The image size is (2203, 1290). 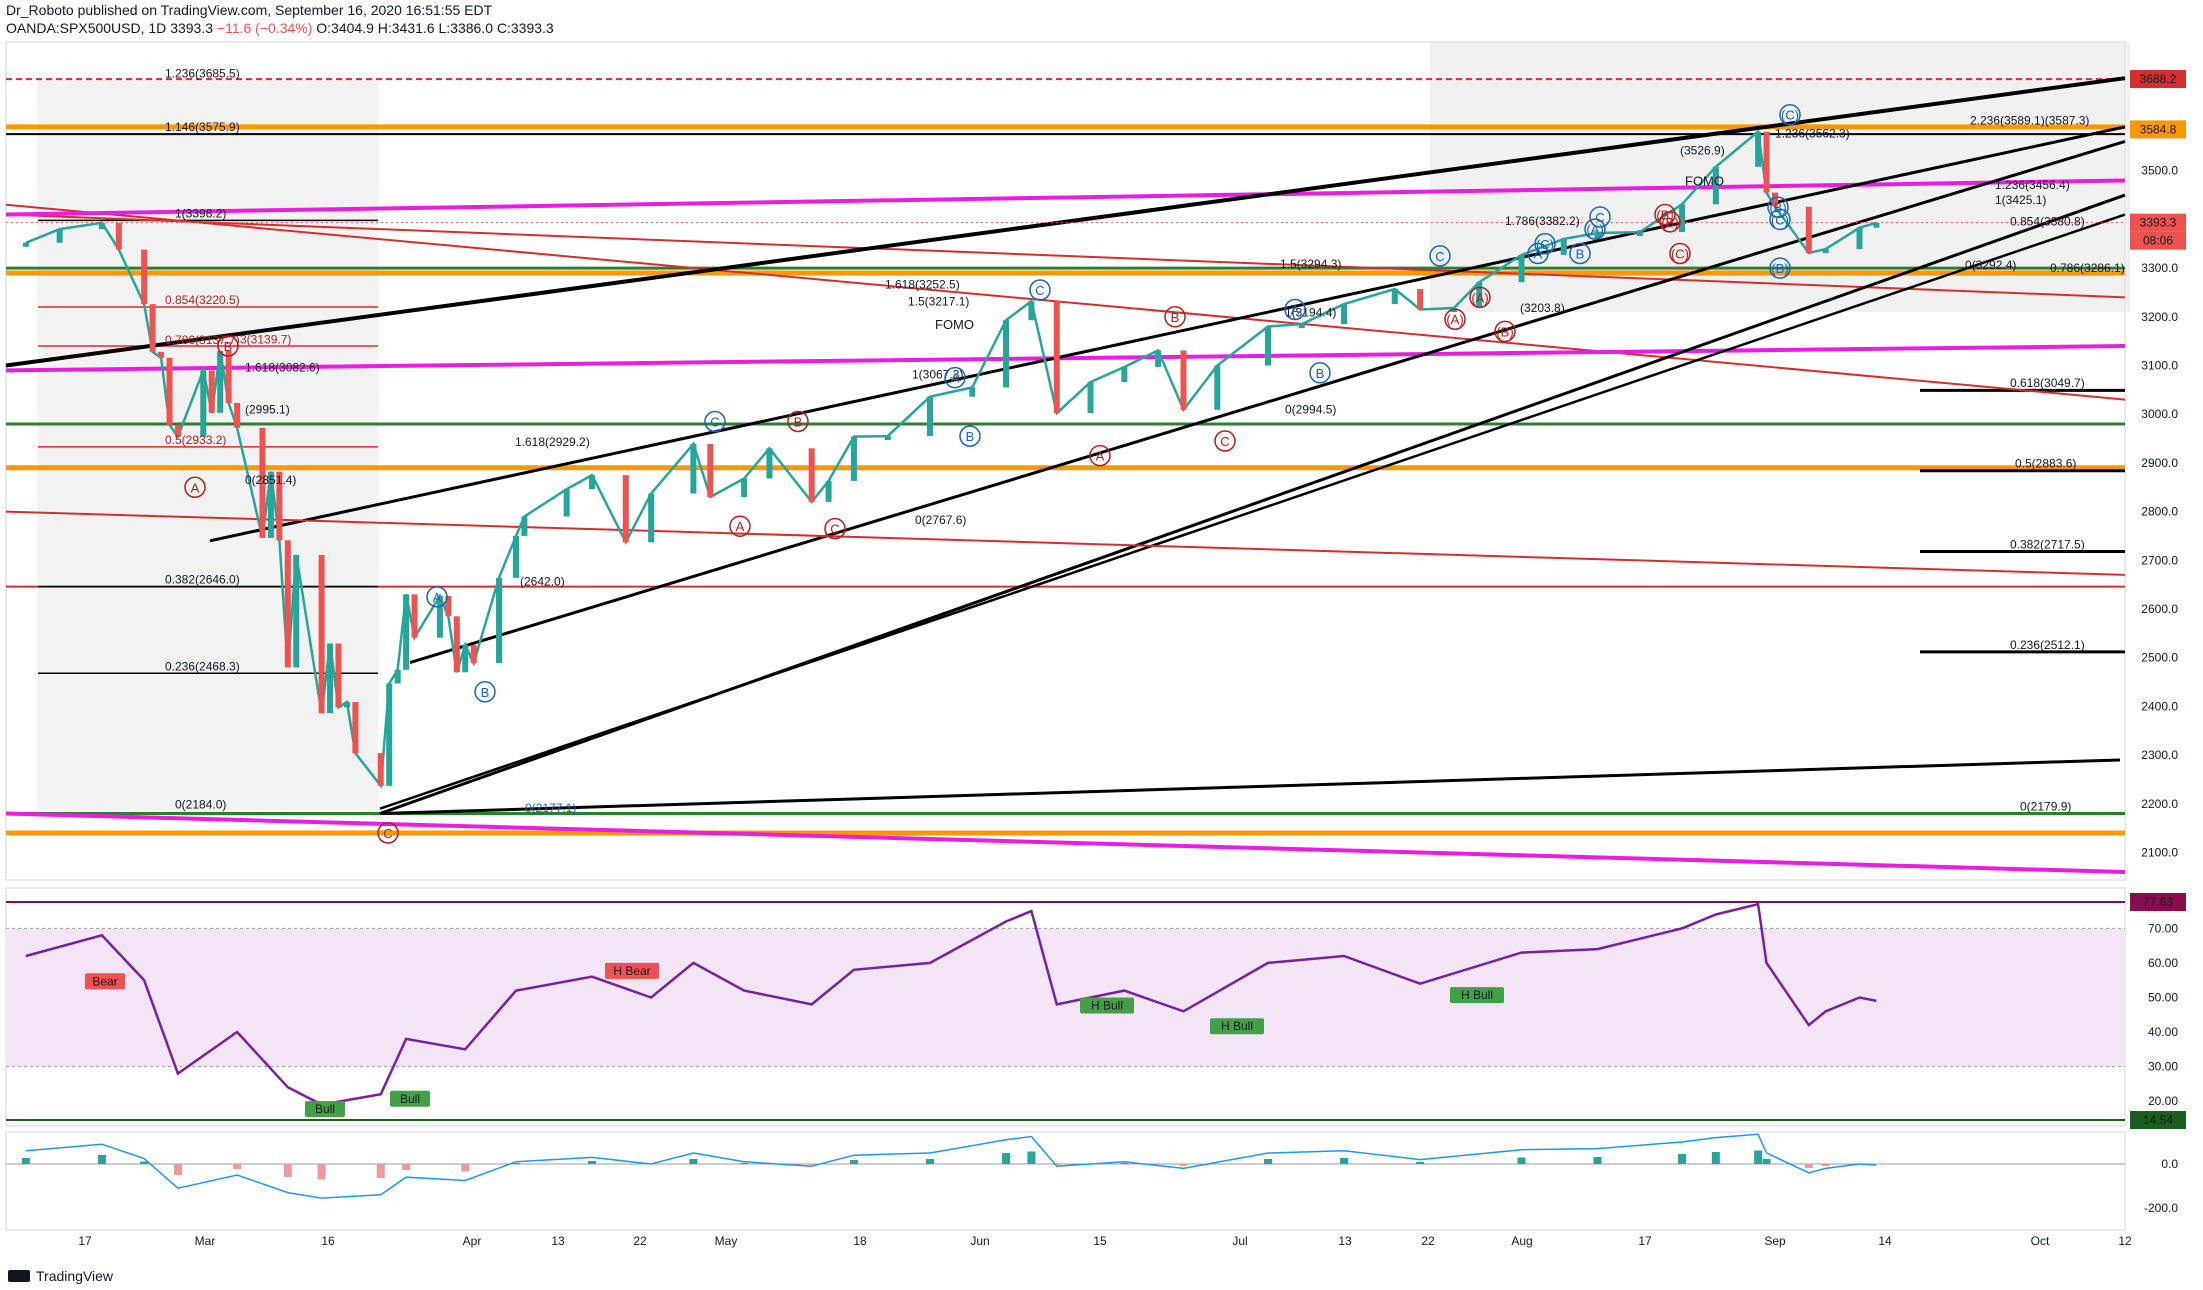 I want to click on fib-label-mid: 1.5(3217.1), so click(x=938, y=302).